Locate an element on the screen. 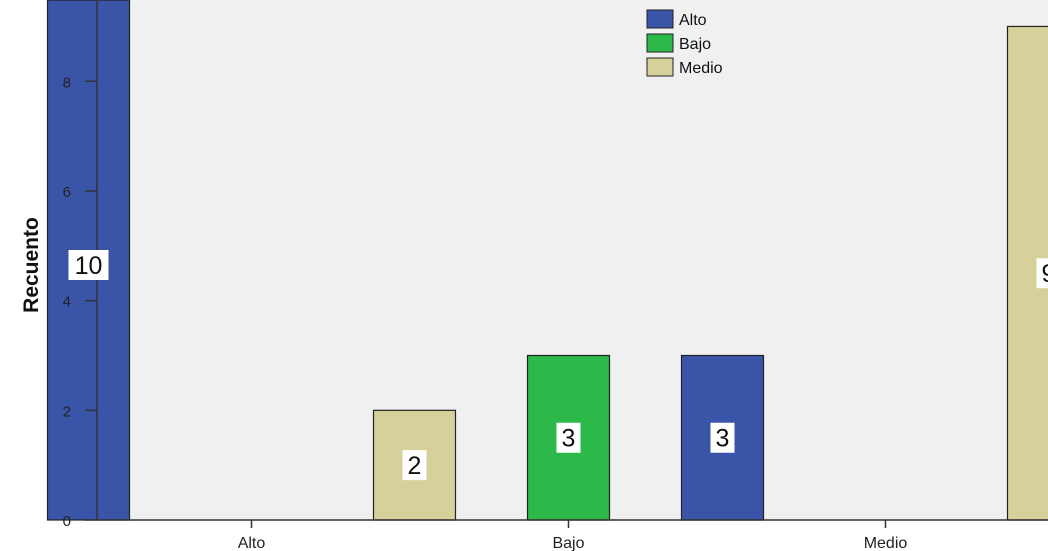 The width and height of the screenshot is (1048, 551). data-label: 2 is located at coordinates (415, 466).